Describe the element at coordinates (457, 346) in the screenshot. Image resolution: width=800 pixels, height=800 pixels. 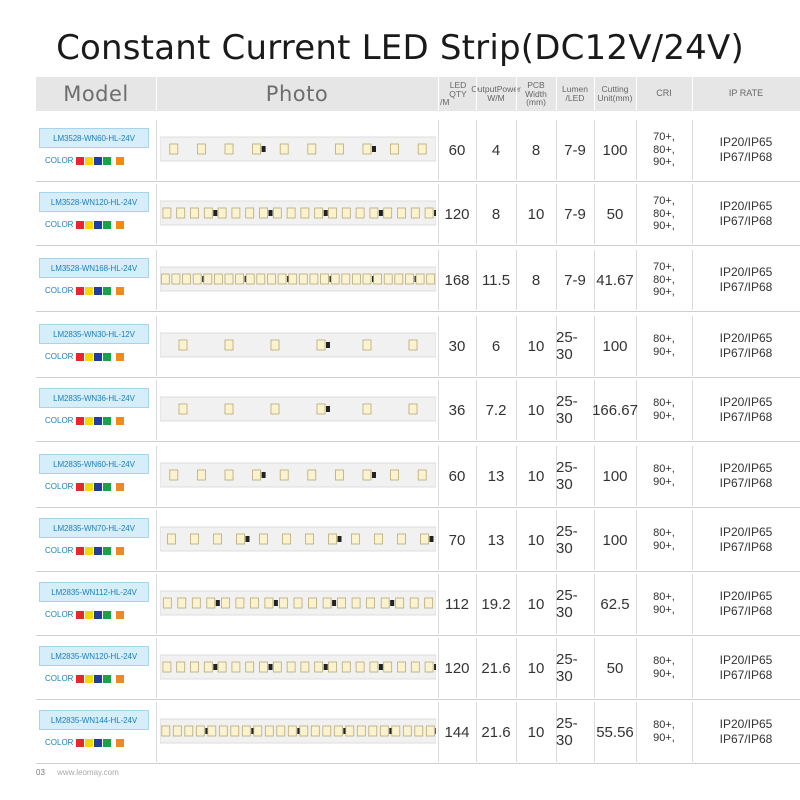
I see `led-qty-value: 30` at that location.